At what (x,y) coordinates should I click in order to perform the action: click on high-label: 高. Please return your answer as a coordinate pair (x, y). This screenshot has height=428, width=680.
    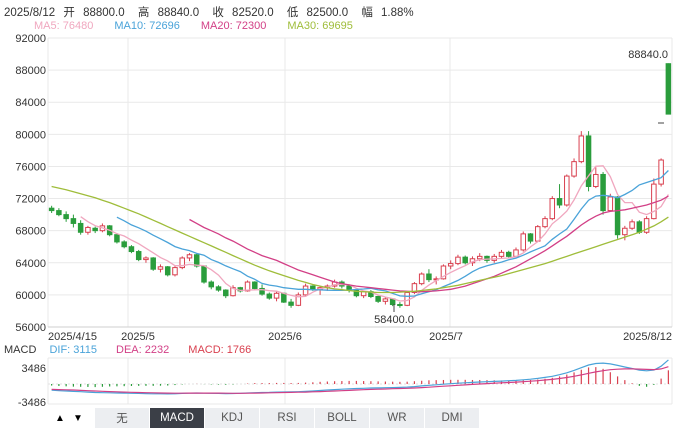
    Looking at the image, I should click on (143, 13).